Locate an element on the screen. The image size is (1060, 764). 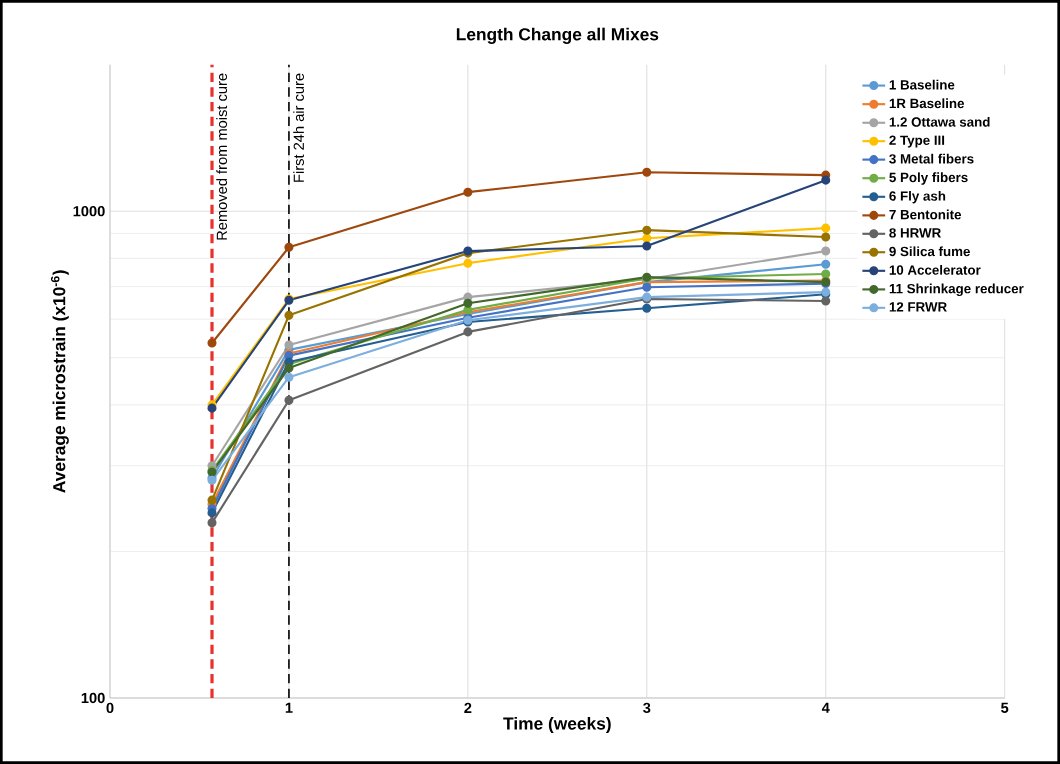
x-tick-label: 4 is located at coordinates (825, 707).